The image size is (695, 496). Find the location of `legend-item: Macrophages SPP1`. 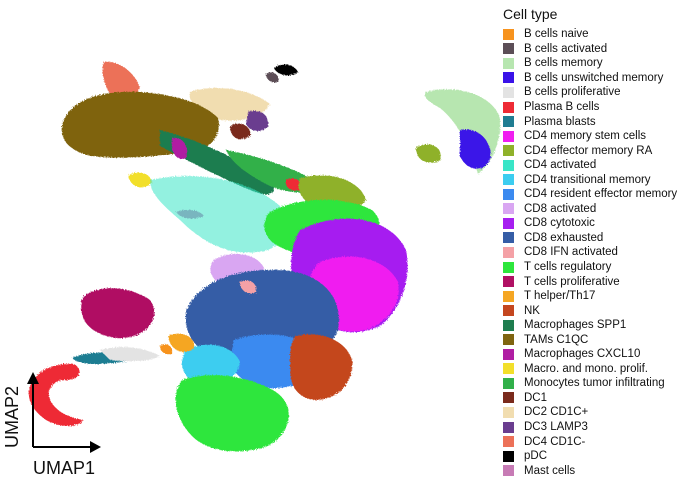

legend-item: Macrophages SPP1 is located at coordinates (599, 325).